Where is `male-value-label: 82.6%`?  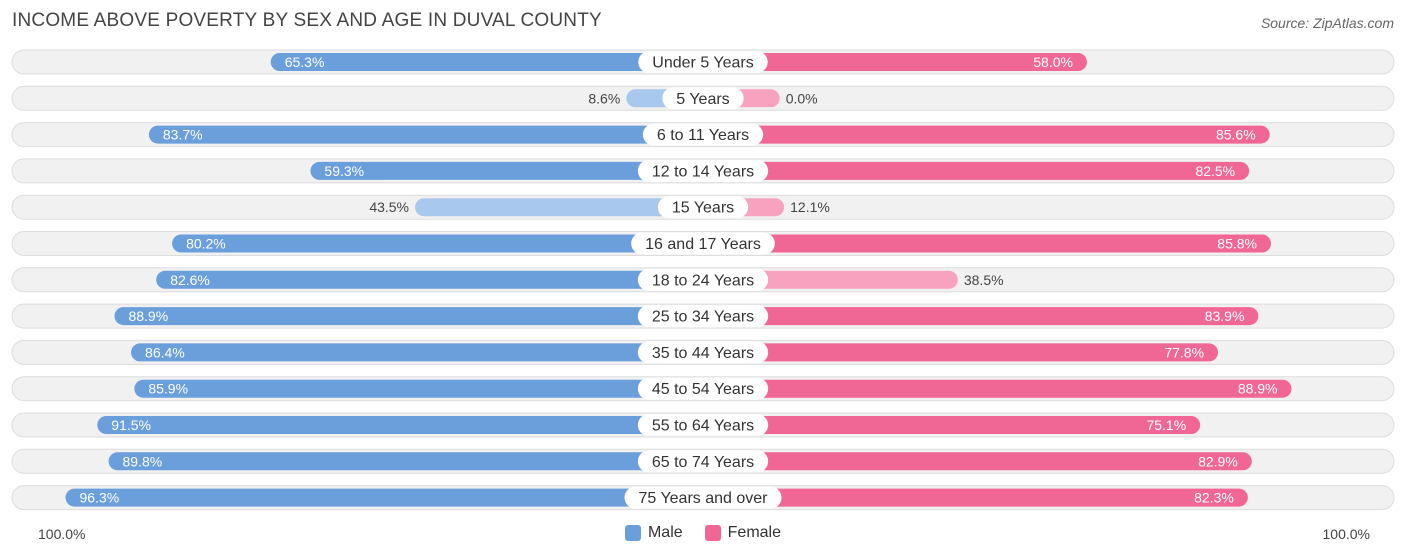
male-value-label: 82.6% is located at coordinates (190, 280).